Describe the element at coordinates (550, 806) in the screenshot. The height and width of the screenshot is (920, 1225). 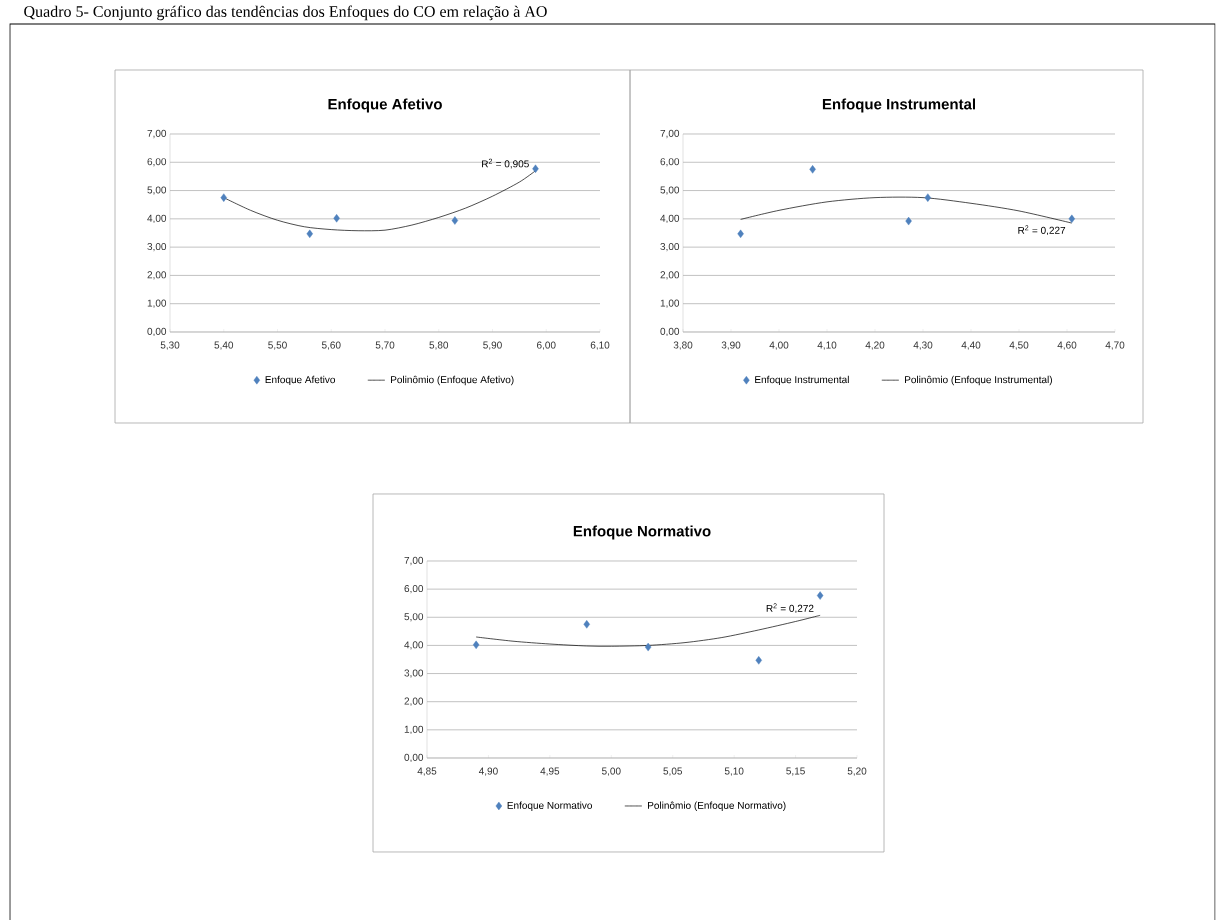
I see `legend-label: Enfoque Normativo` at that location.